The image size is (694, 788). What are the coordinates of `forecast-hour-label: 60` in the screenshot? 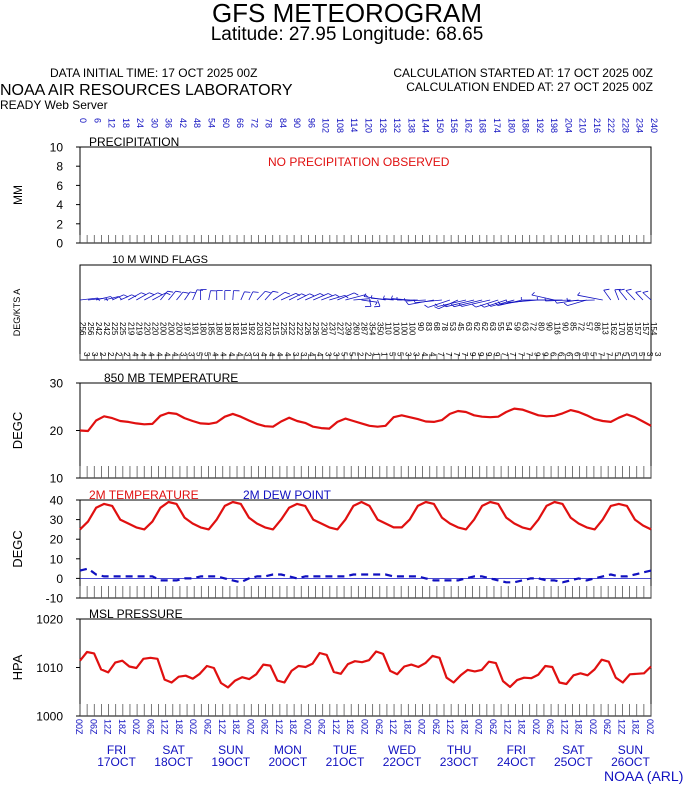 It's located at (226, 123).